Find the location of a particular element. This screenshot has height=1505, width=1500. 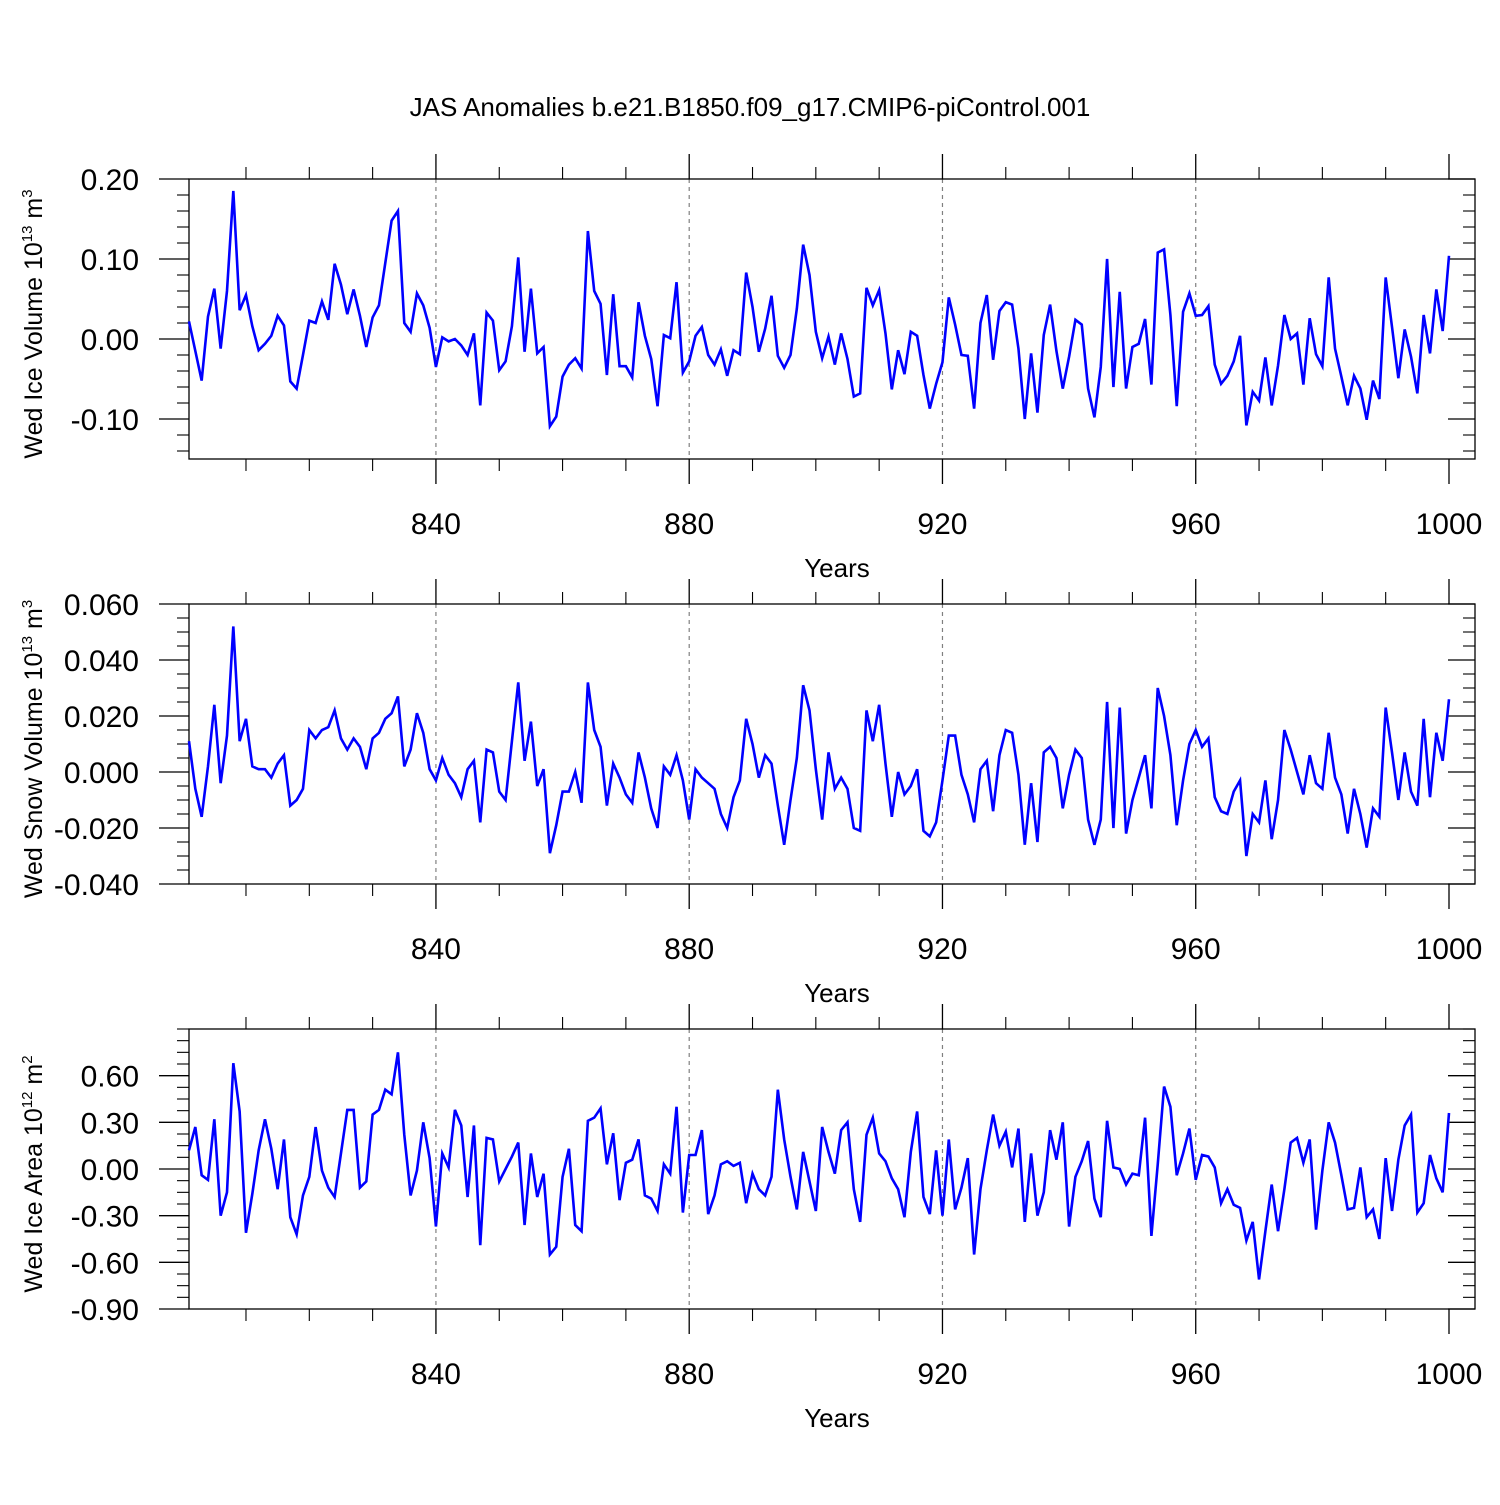

y-axis-title-text: Wed Snow Volume 10 is located at coordinates (34, 776).